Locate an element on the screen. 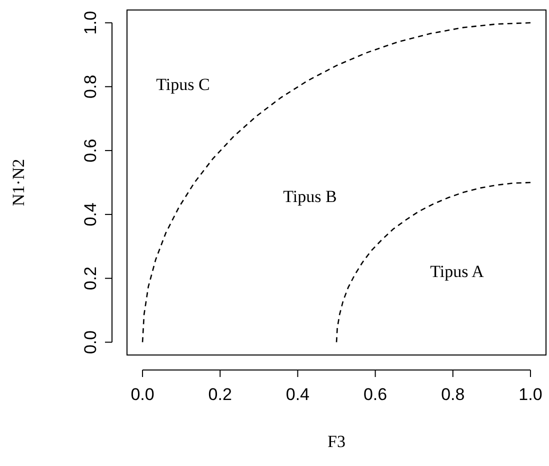  x-tick-label: 0.2 is located at coordinates (220, 394).